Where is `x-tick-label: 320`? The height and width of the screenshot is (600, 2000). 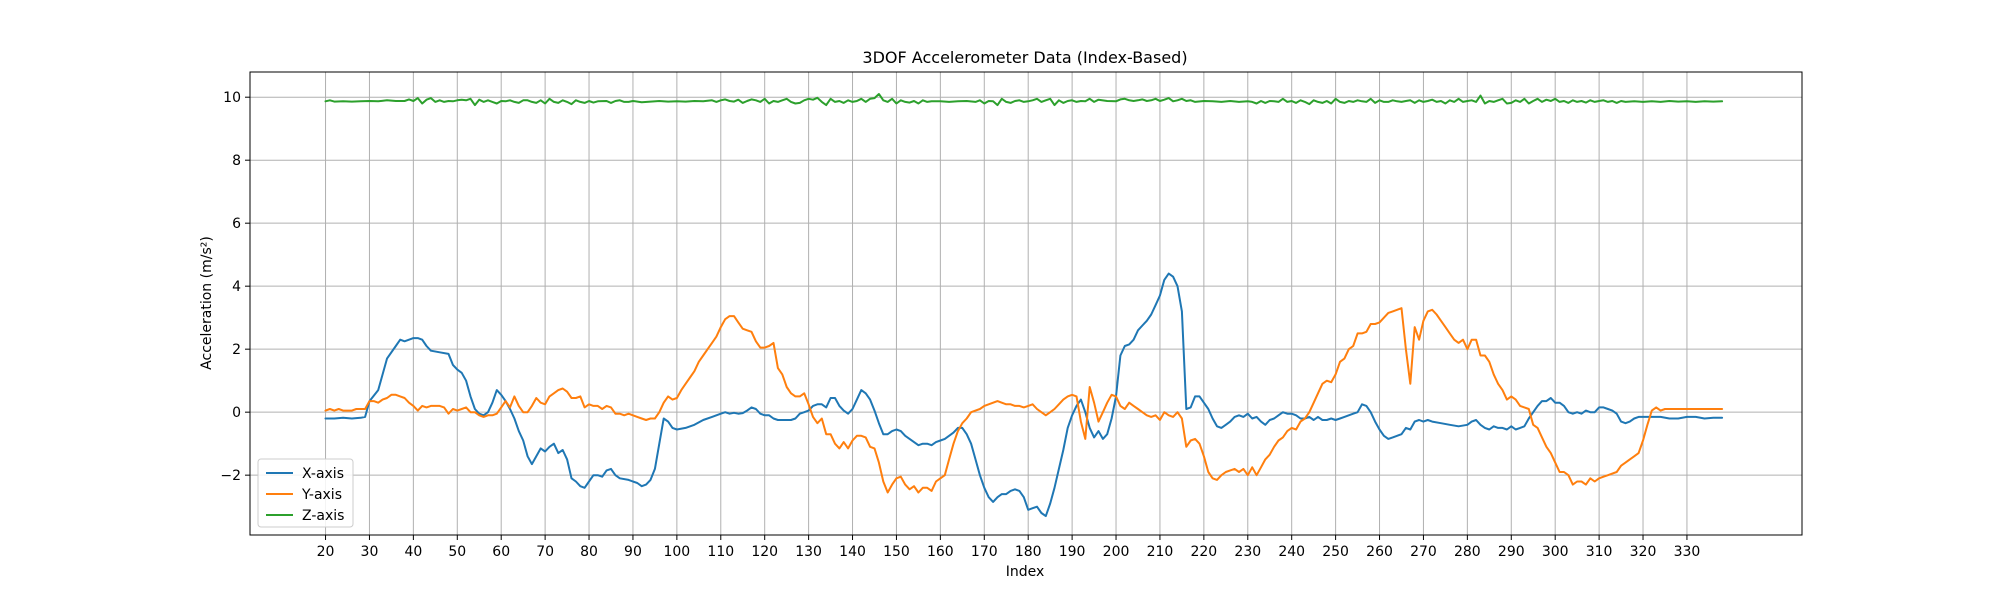 x-tick-label: 320 is located at coordinates (1643, 552).